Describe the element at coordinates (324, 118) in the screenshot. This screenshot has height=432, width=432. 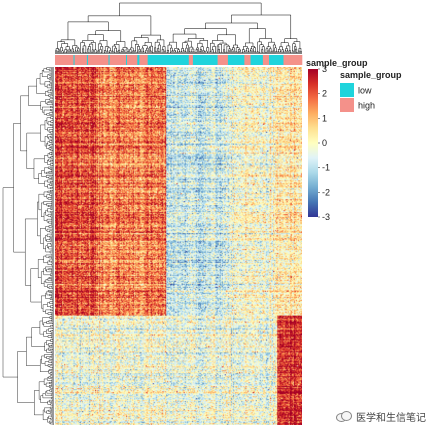
I see `colorbar-tick-label: 1` at that location.